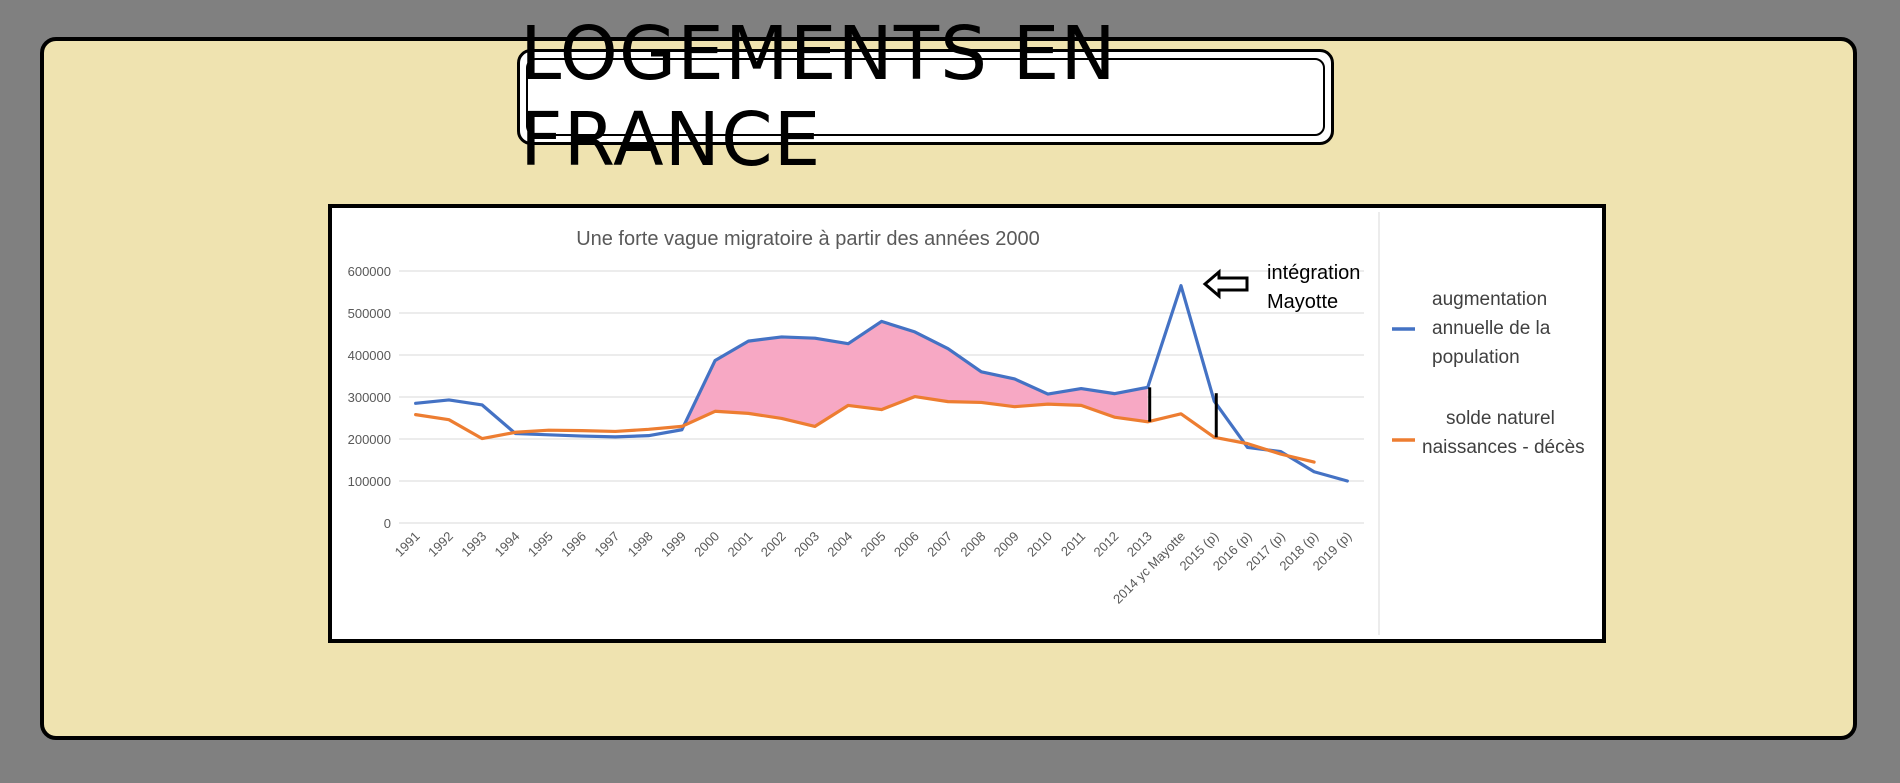 This screenshot has height=783, width=1900. I want to click on x-tick-label: 1995, so click(540, 544).